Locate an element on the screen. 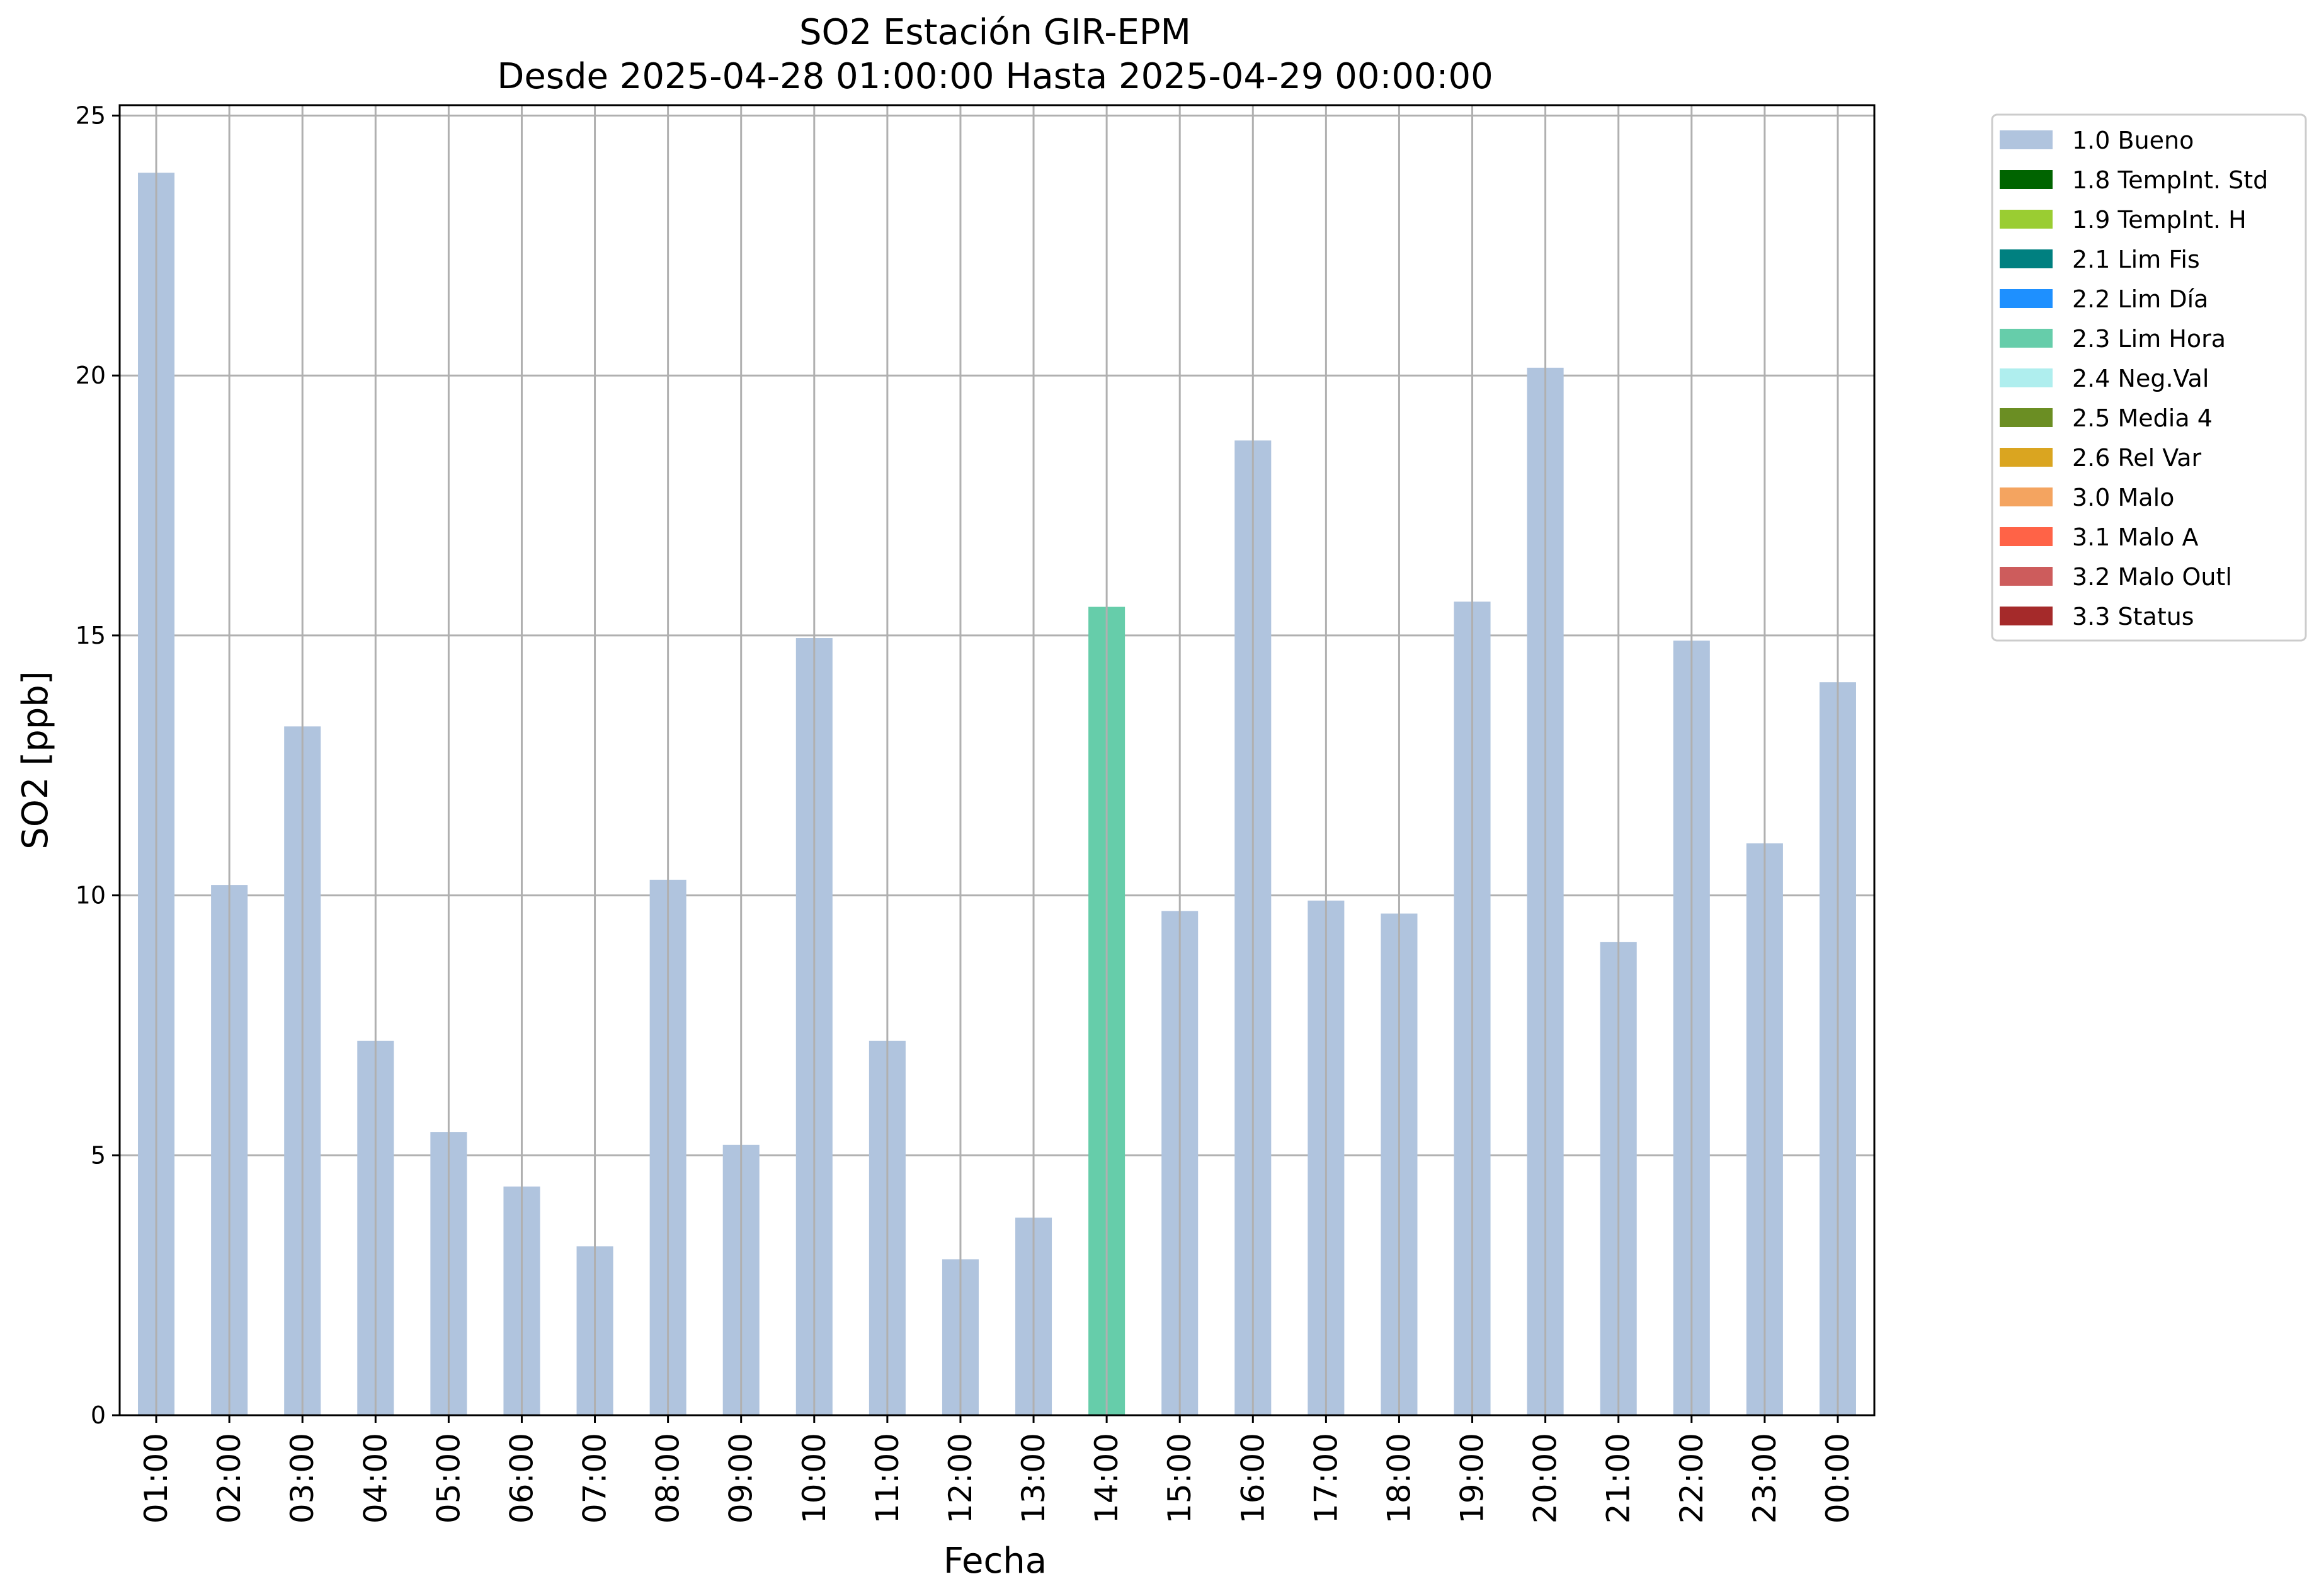  legend-label: 3.1 Malo A is located at coordinates (2135, 537).